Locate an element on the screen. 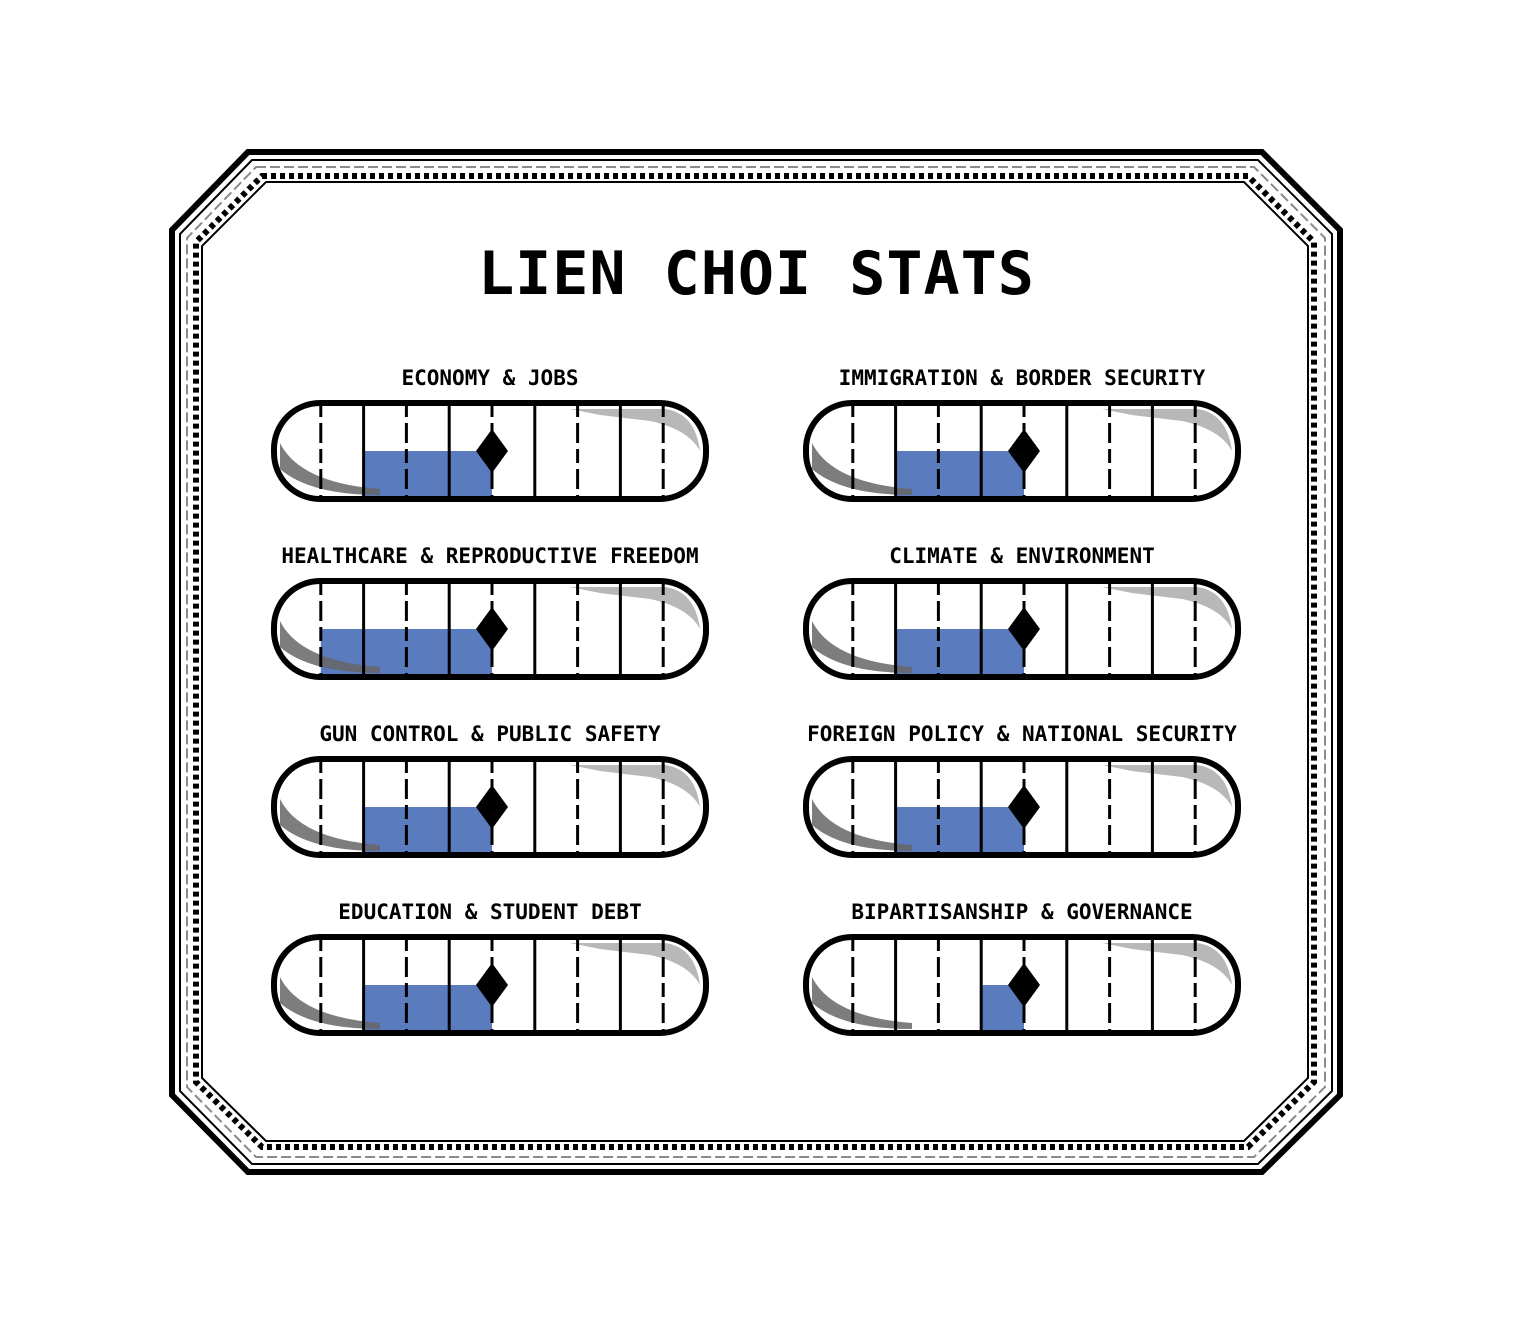 The image size is (1513, 1324). stat-gauge-healthcare-and-reproductive-freedom is located at coordinates (490, 629).